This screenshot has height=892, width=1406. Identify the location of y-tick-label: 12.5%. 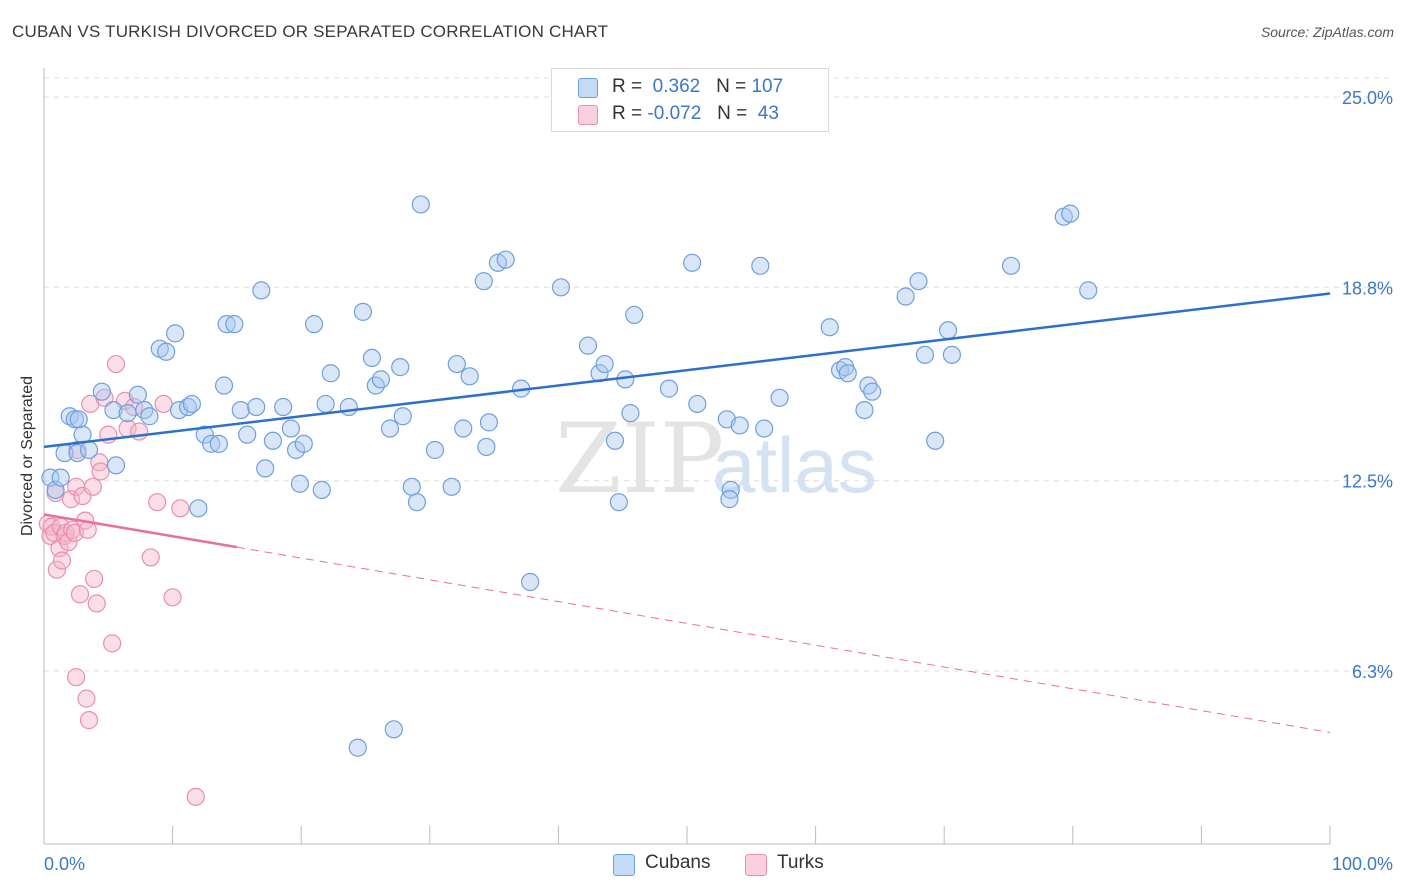
(1367, 482).